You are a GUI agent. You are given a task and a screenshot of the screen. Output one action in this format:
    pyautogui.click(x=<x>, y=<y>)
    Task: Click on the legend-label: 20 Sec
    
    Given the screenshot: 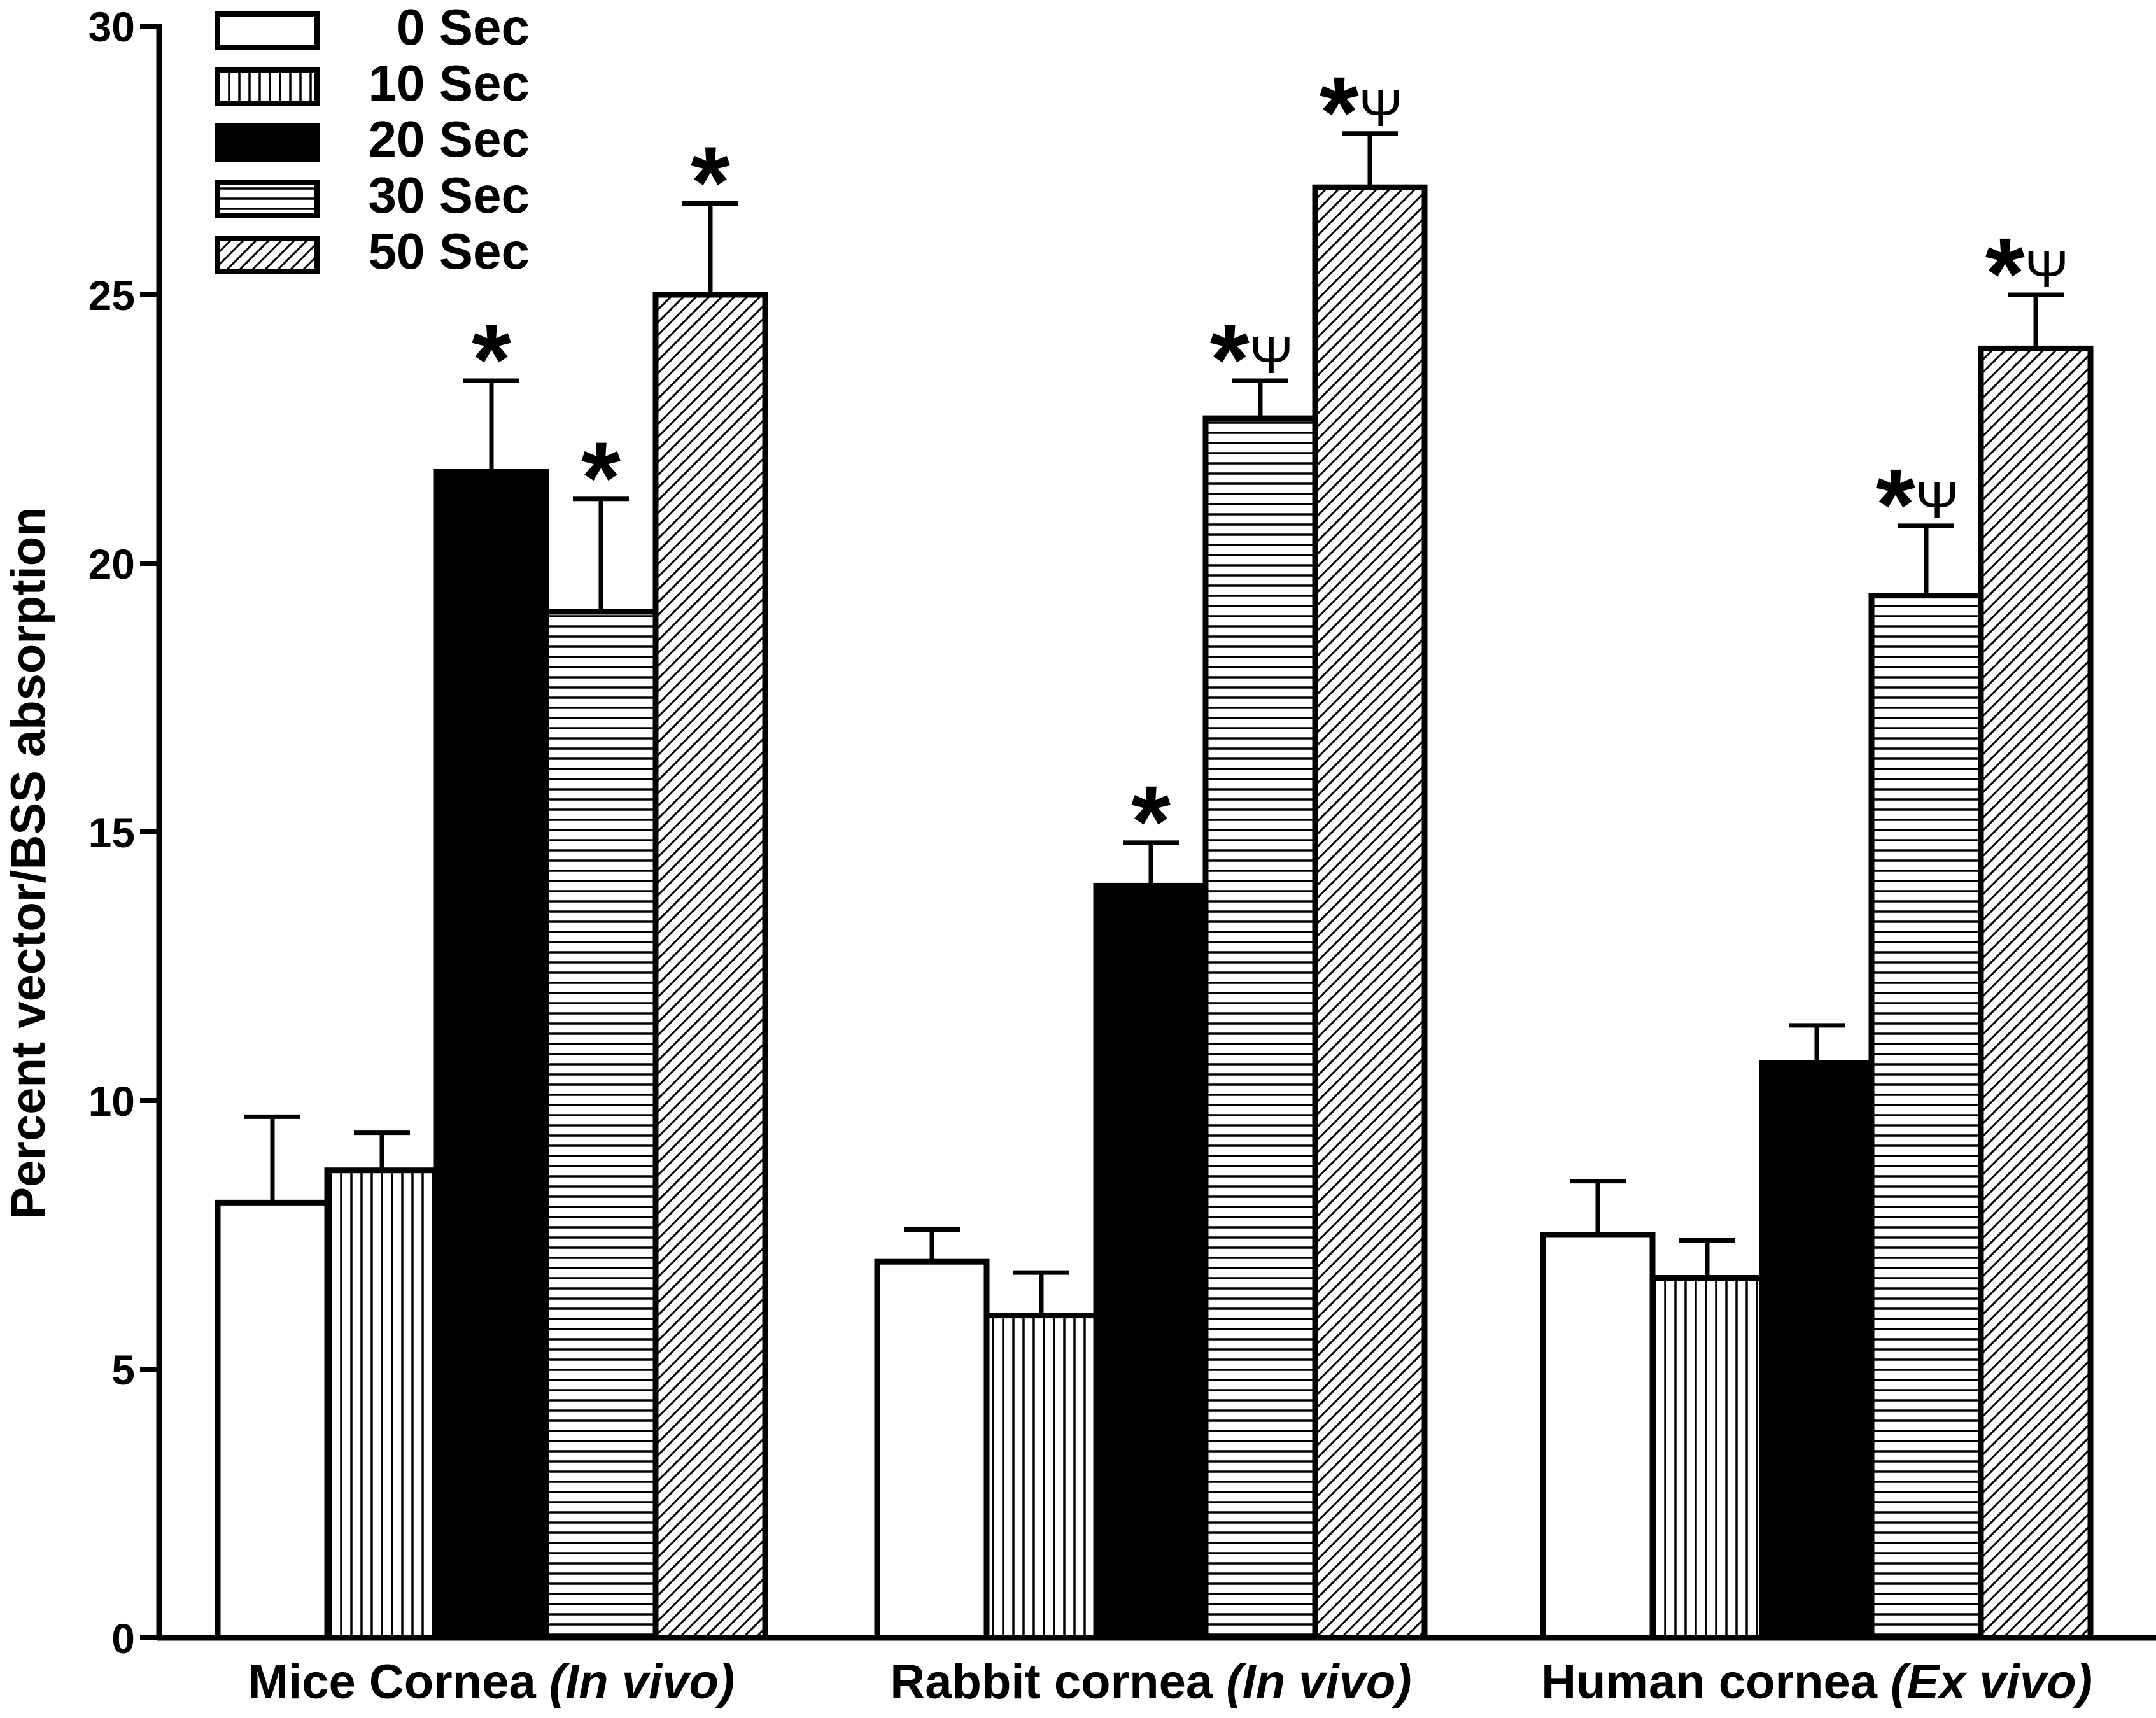 What is the action you would take?
    pyautogui.click(x=449, y=139)
    